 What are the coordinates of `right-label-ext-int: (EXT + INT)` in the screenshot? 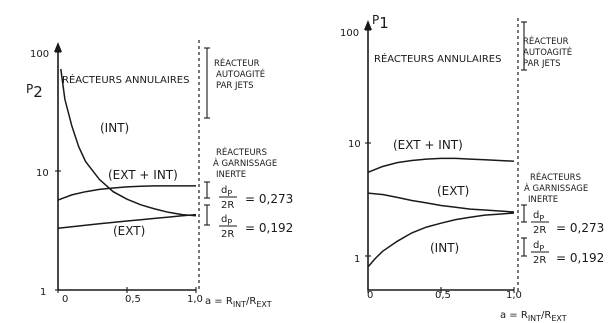 It's located at (428, 145).